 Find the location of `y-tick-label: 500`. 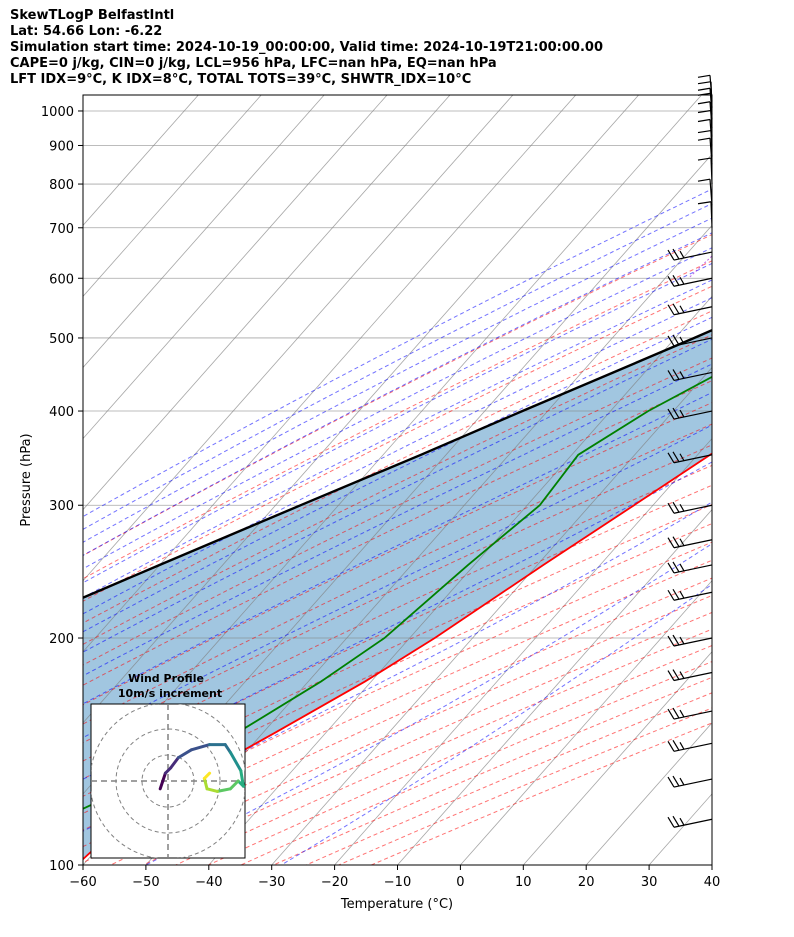

y-tick-label: 500 is located at coordinates (61, 339).